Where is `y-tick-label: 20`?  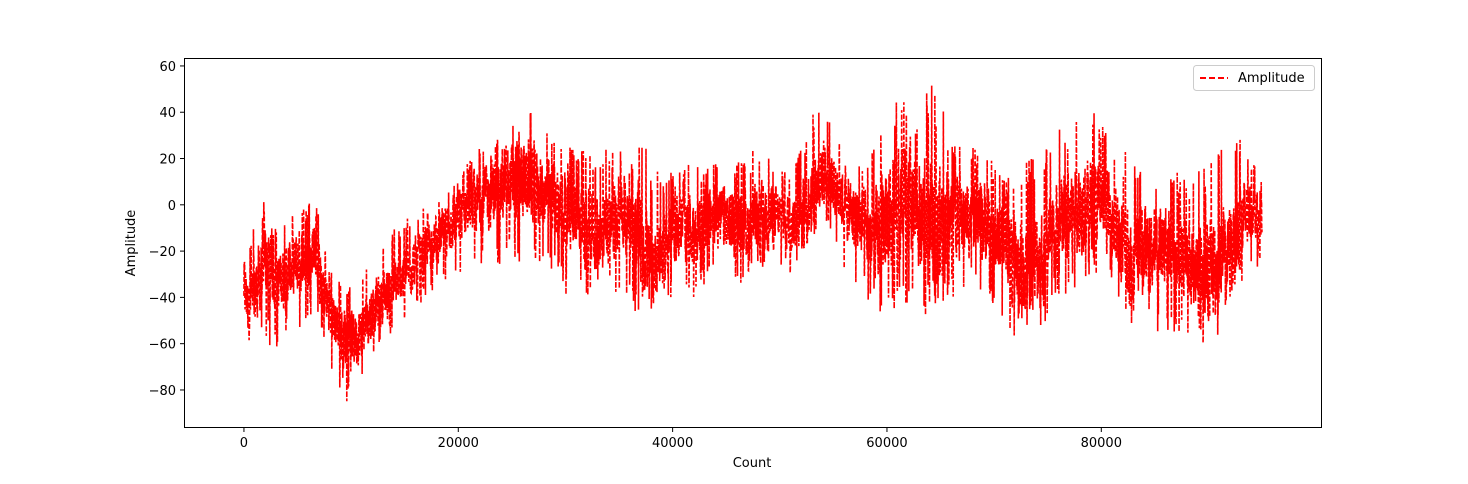 y-tick-label: 20 is located at coordinates (167, 160).